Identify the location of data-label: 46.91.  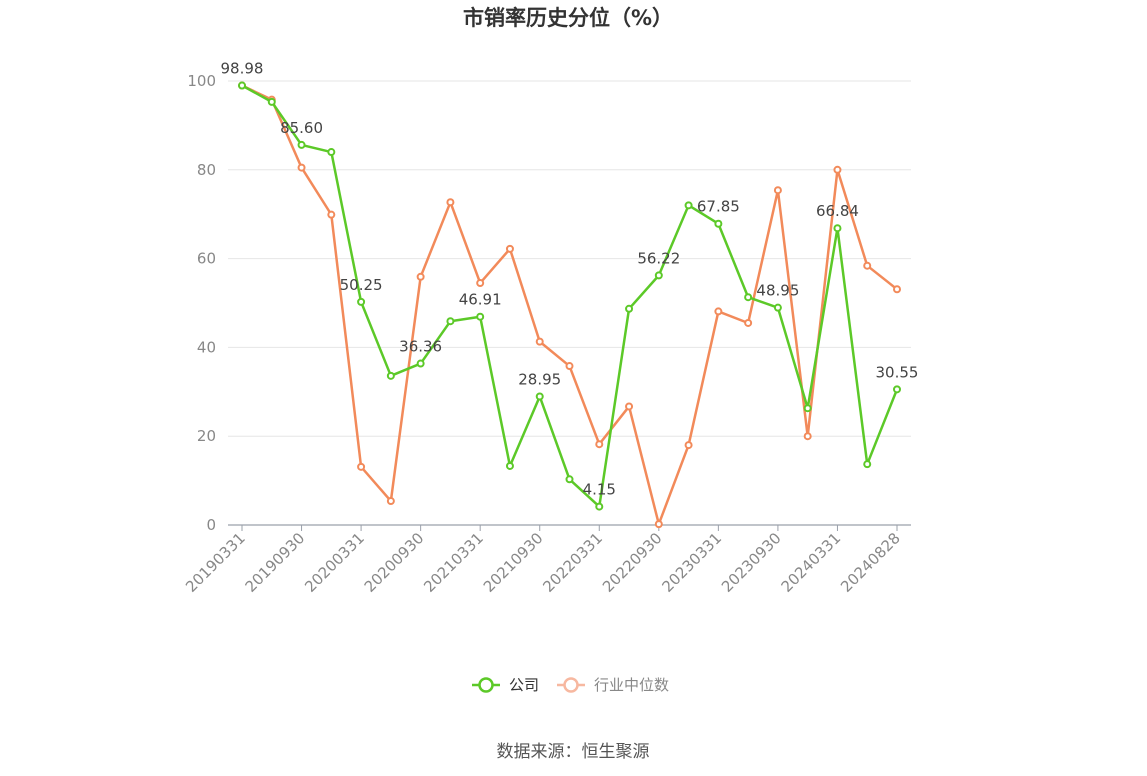
(480, 300).